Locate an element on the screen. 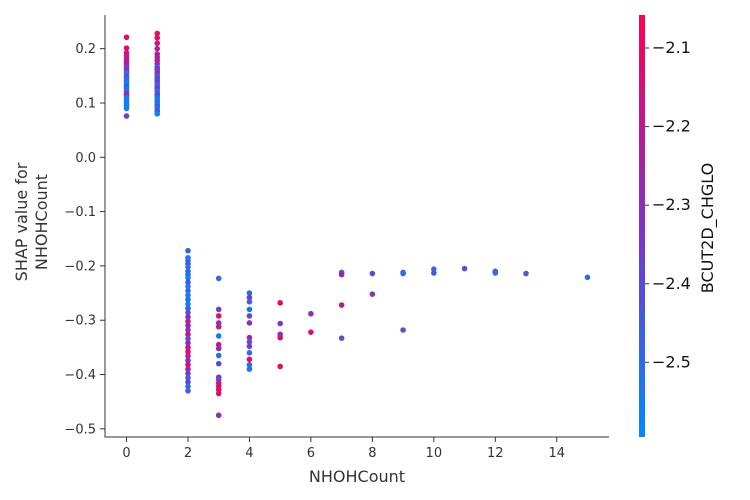 The height and width of the screenshot is (500, 750). colorbar-tick-label: −2.1 is located at coordinates (671, 47).